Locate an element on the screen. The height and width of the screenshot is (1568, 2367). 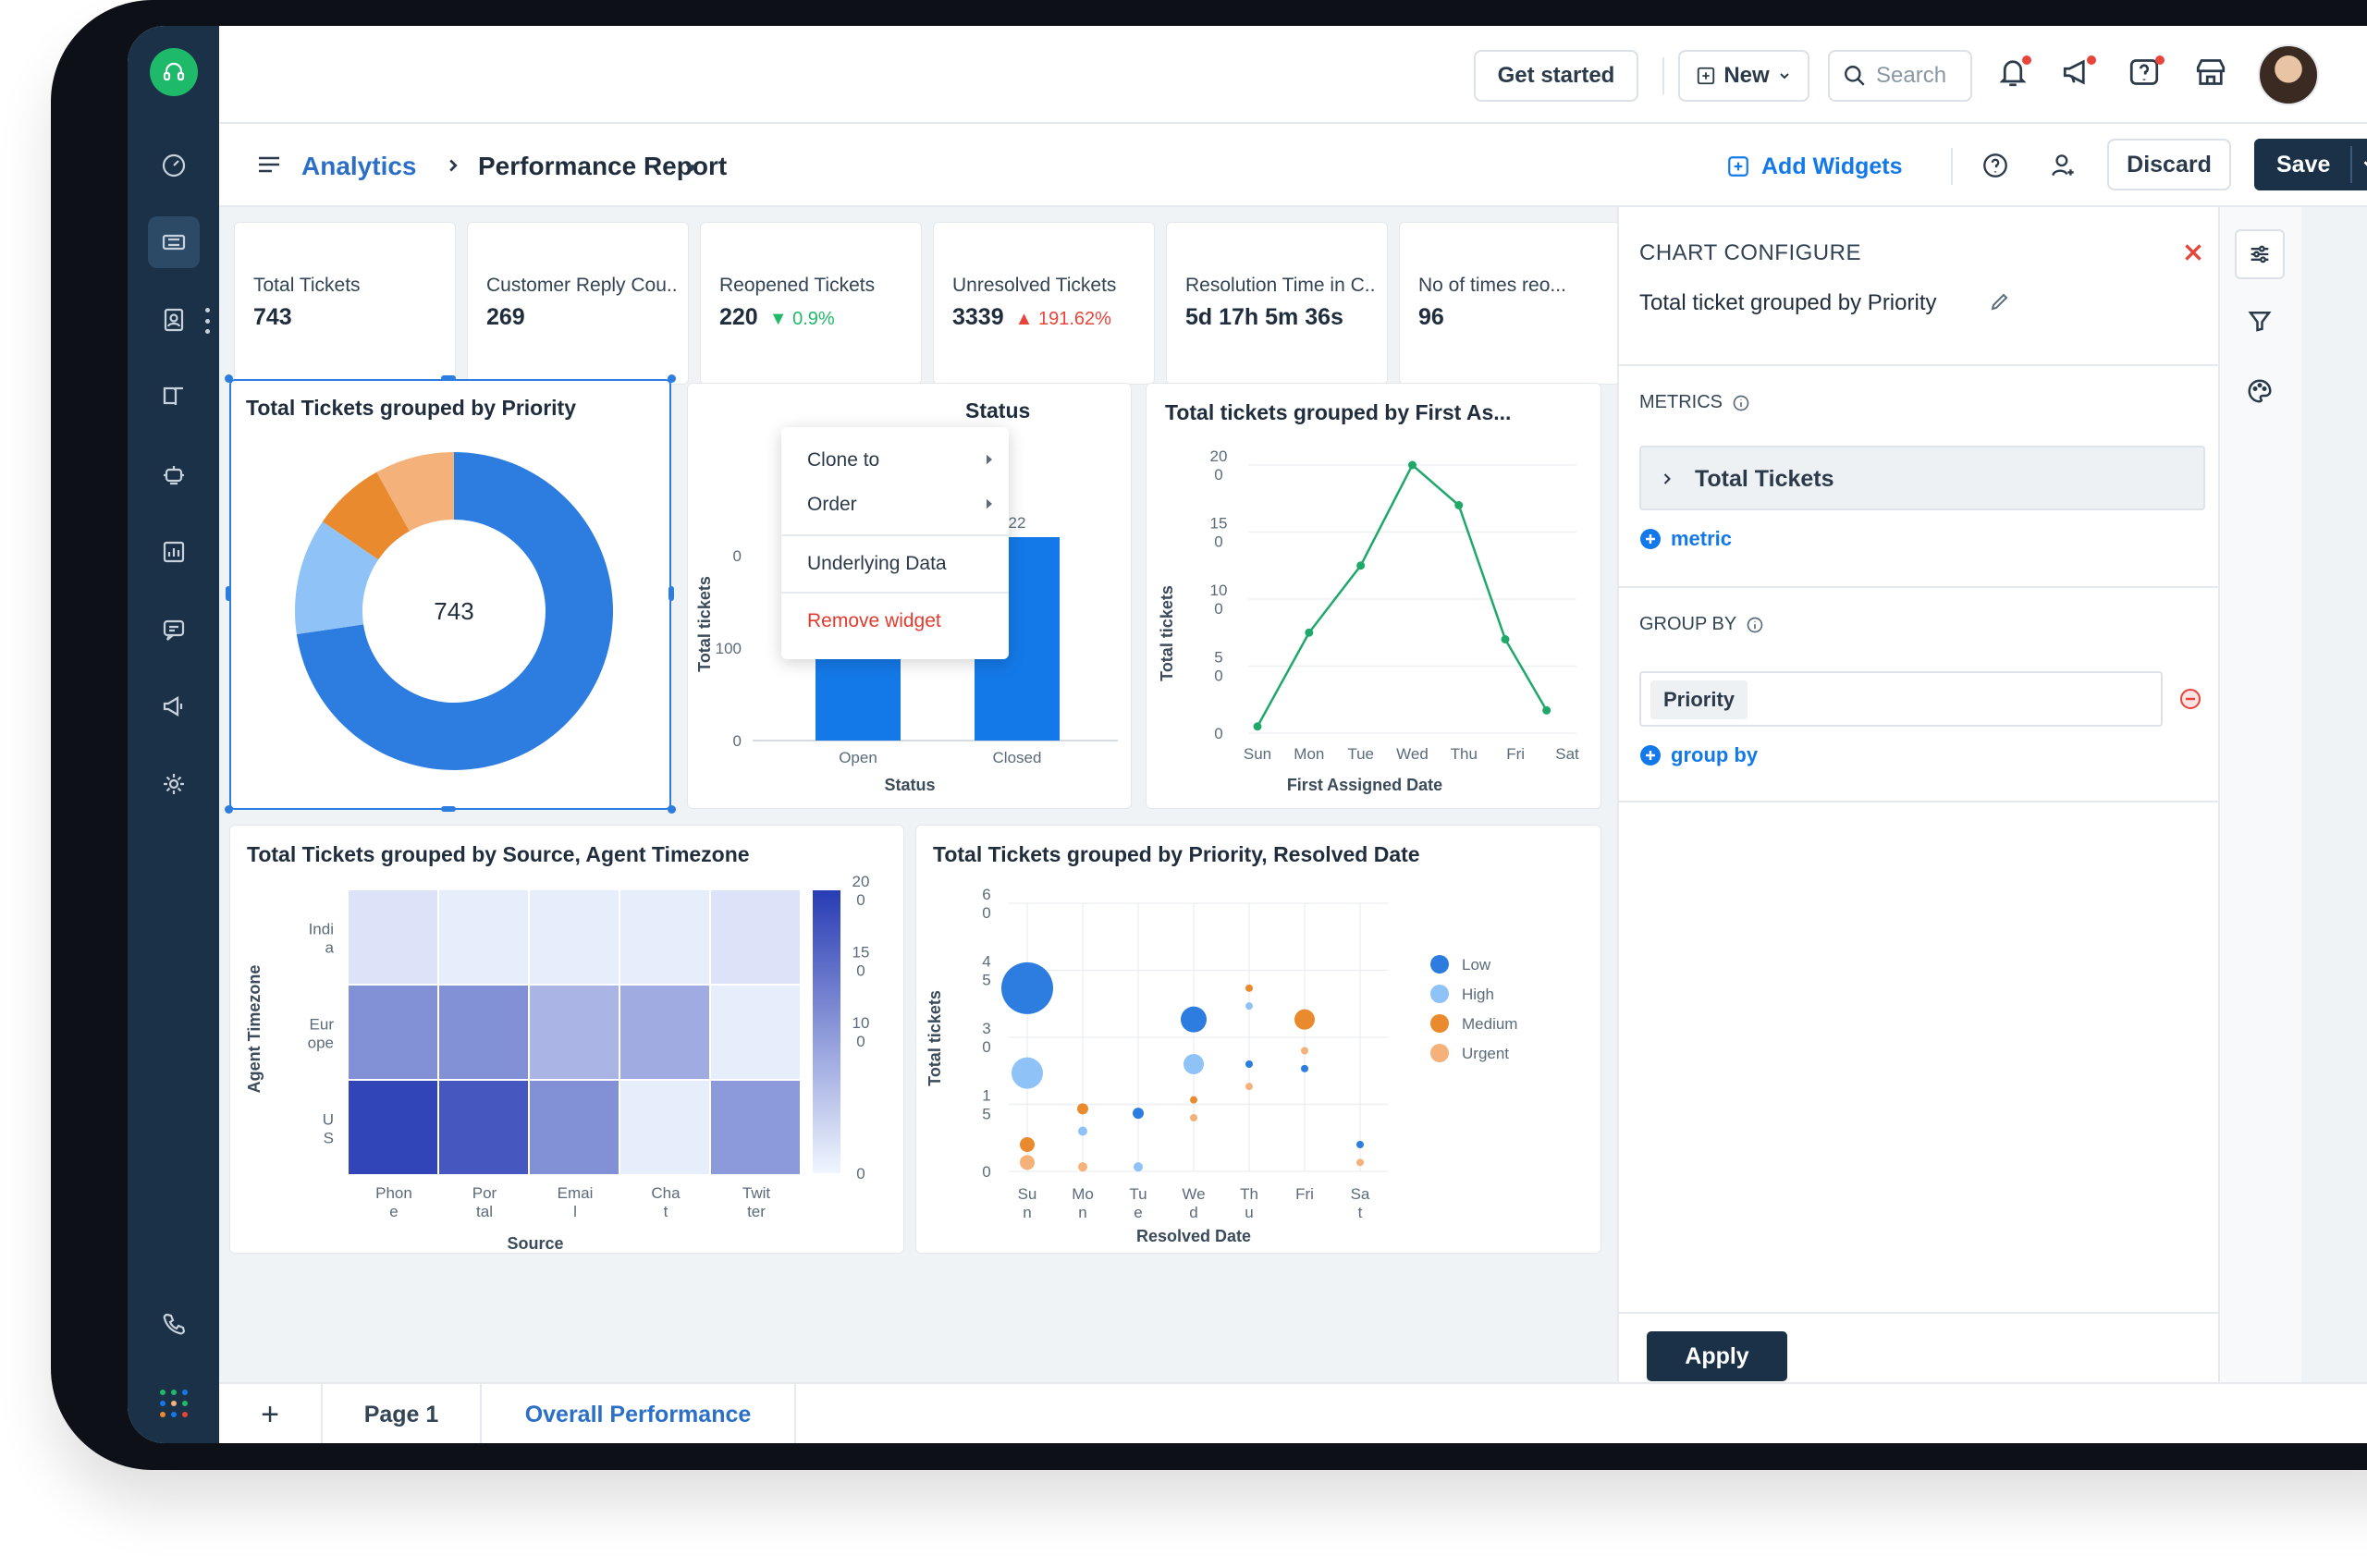
y-tick-label: 4 is located at coordinates (986, 962).